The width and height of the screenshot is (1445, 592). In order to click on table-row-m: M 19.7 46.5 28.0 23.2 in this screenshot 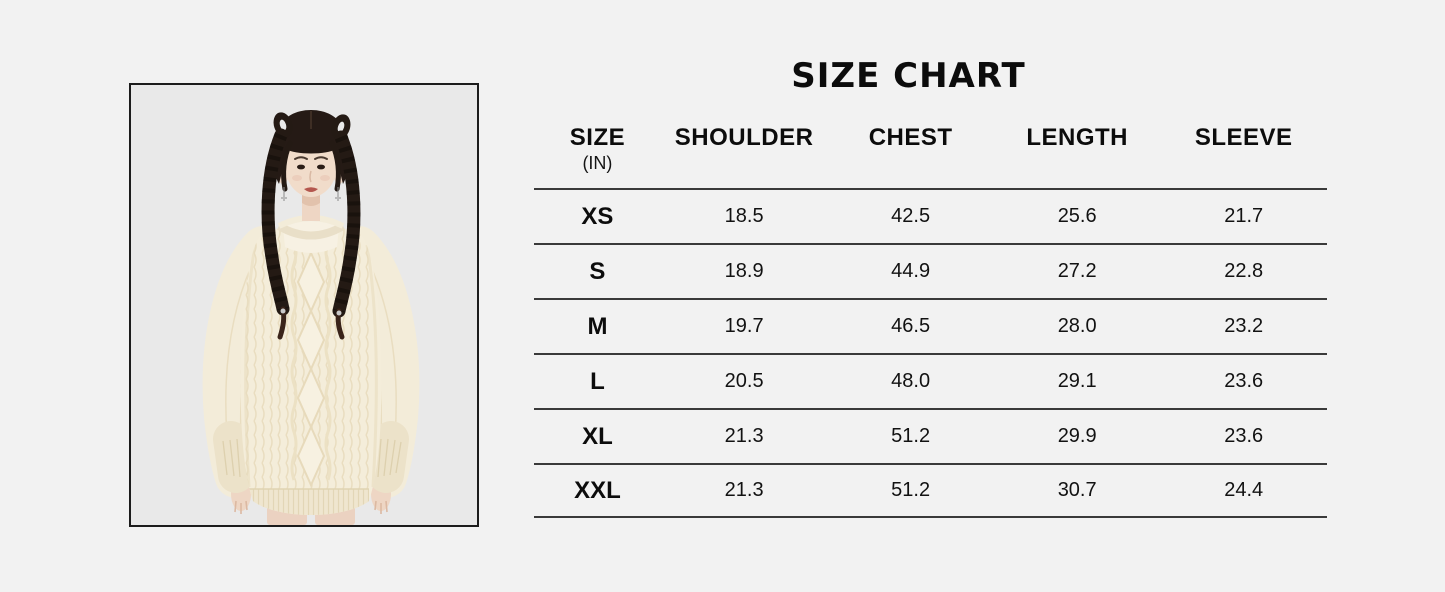, I will do `click(930, 325)`.